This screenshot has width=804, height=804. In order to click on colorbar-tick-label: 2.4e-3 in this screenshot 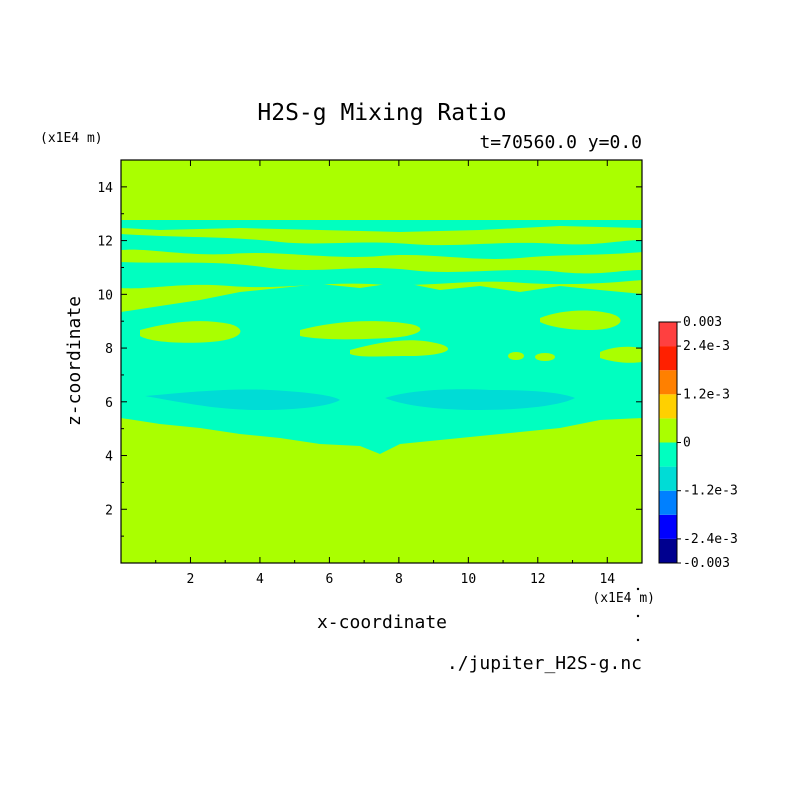, I will do `click(706, 346)`.